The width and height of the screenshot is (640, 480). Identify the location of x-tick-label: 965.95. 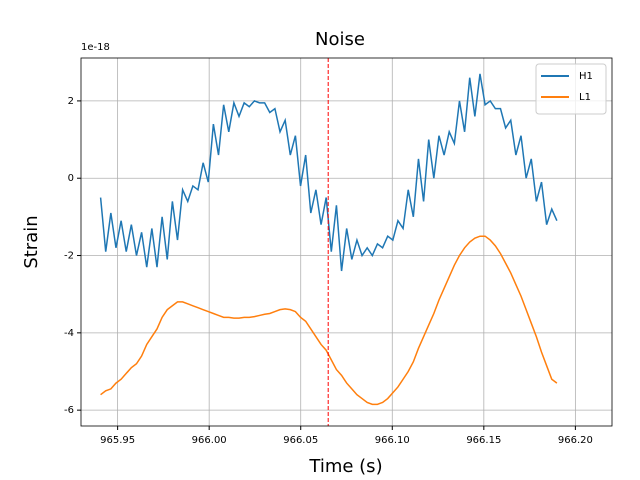
(117, 440).